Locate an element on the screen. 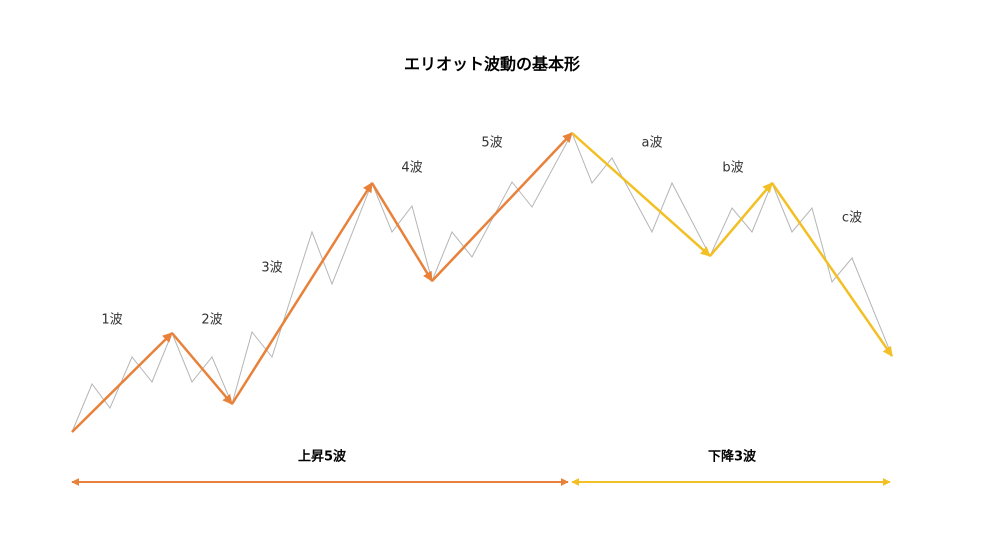 This screenshot has width=985, height=533. wave-label: a波 is located at coordinates (652, 143).